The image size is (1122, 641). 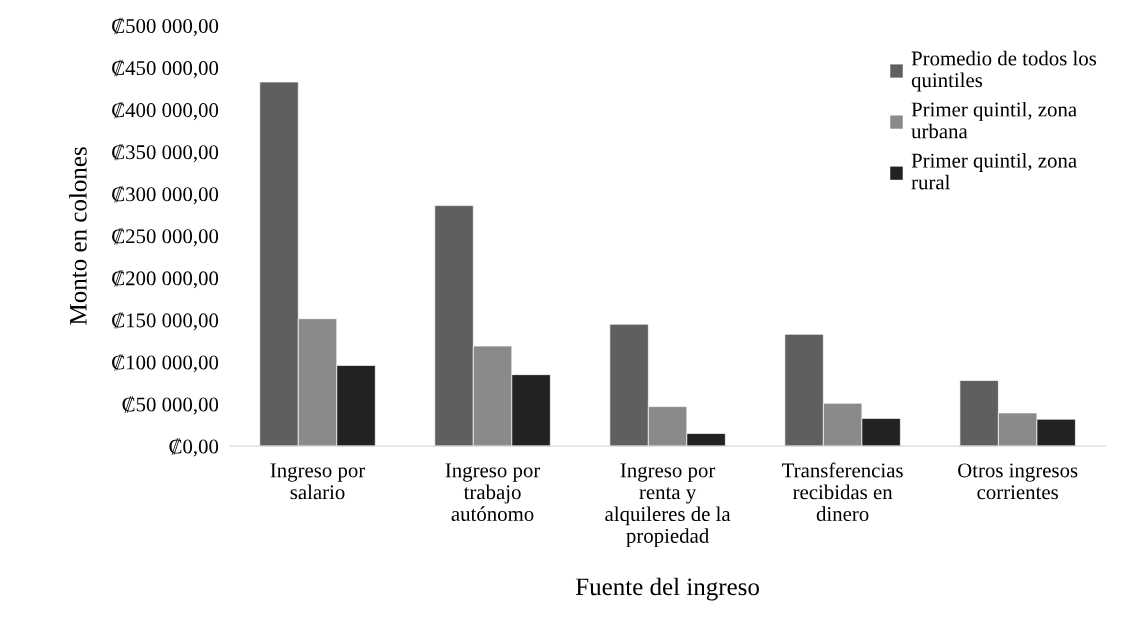 I want to click on x-axis-title: Fuente del ingreso, so click(x=667, y=589).